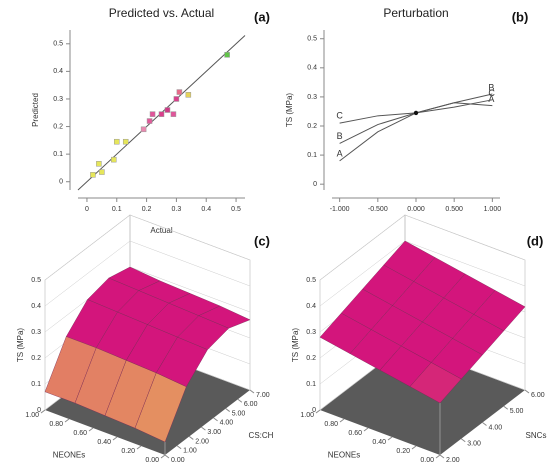 The height and width of the screenshot is (475, 550). What do you see at coordinates (87, 209) in the screenshot?
I see `x-tick-label: 0` at bounding box center [87, 209].